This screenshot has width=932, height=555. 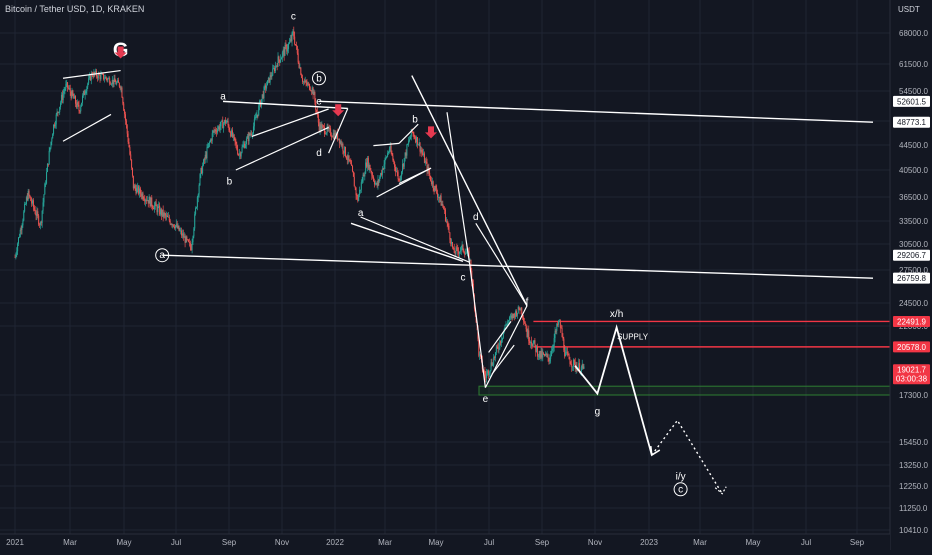 I want to click on wave-label: b, so click(x=230, y=181).